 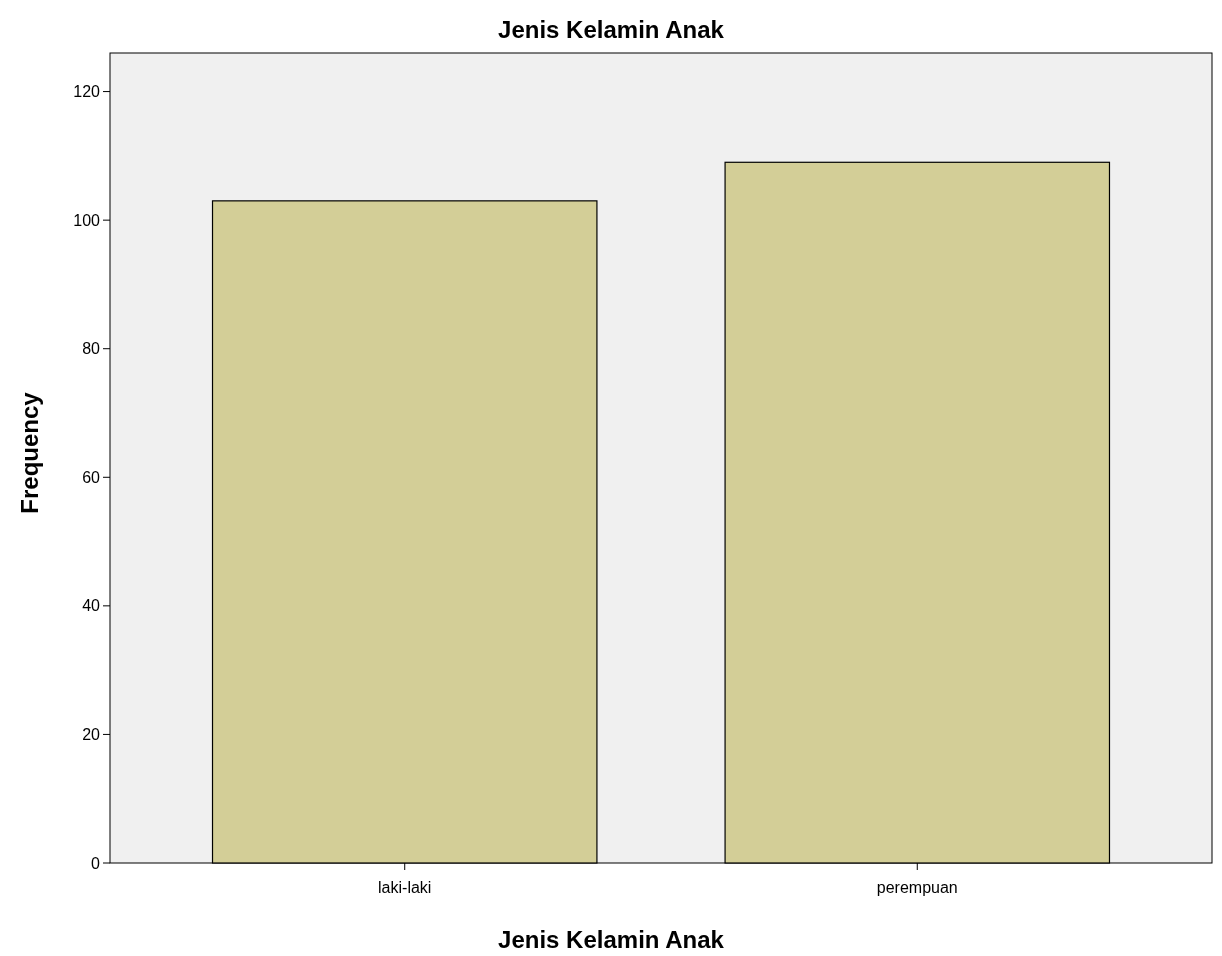 What do you see at coordinates (87, 220) in the screenshot?
I see `y-tick-label: 100` at bounding box center [87, 220].